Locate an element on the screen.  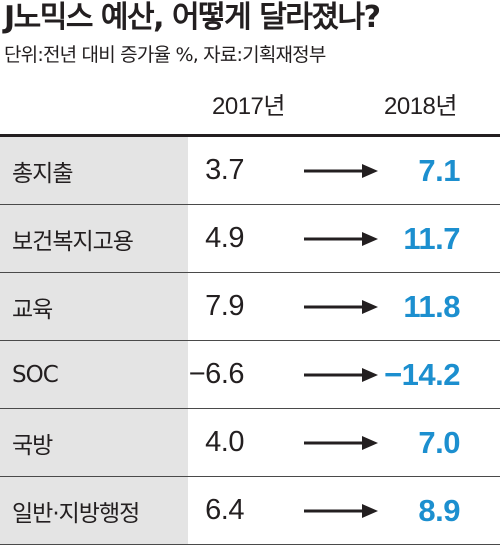
category-label: 교육 is located at coordinates (32, 309).